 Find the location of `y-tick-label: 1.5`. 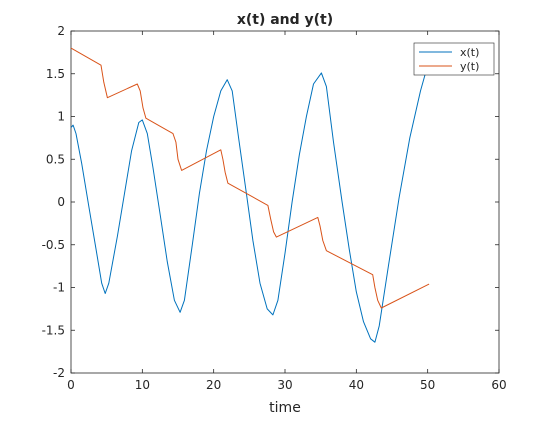

y-tick-label: 1.5 is located at coordinates (55, 74).